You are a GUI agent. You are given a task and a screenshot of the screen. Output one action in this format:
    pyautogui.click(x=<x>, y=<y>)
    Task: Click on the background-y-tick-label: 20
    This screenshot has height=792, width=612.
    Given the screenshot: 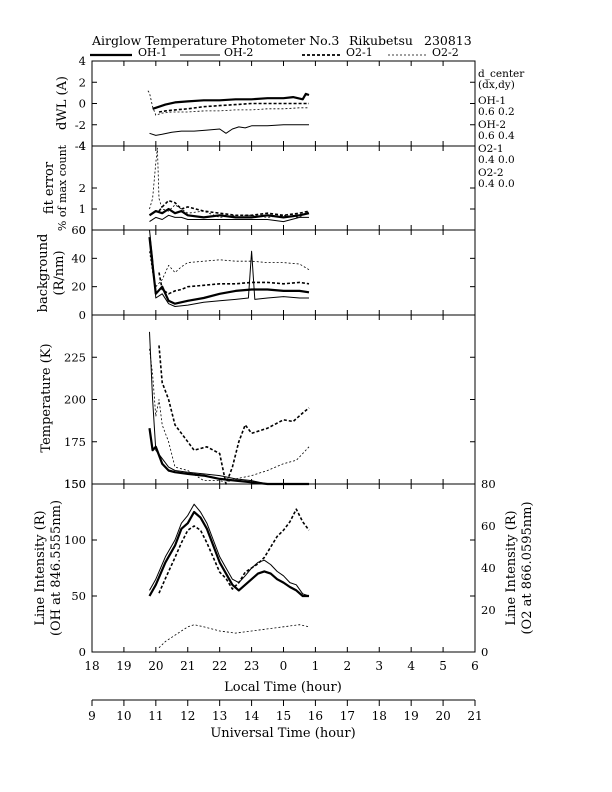 What is the action you would take?
    pyautogui.click(x=78, y=287)
    